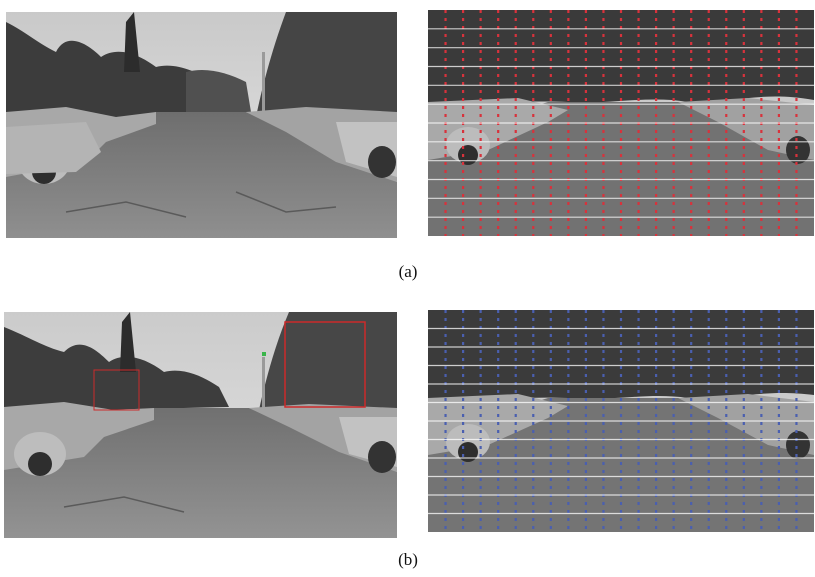 The height and width of the screenshot is (577, 815). Describe the element at coordinates (116, 390) in the screenshot. I see `detection-box-small` at that location.